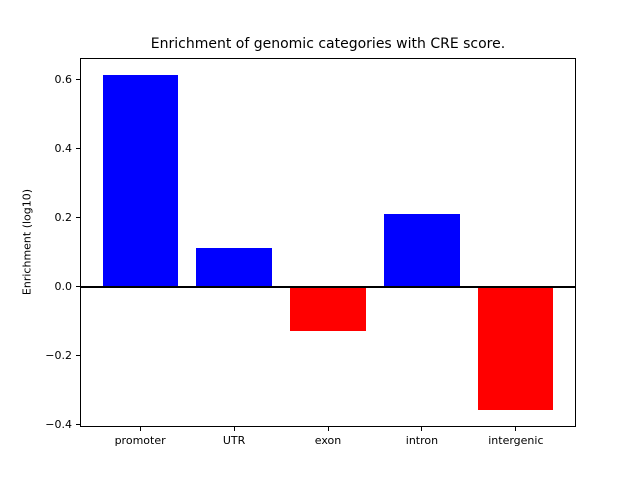  What do you see at coordinates (63, 148) in the screenshot?
I see `y-tick-label: 0.4` at bounding box center [63, 148].